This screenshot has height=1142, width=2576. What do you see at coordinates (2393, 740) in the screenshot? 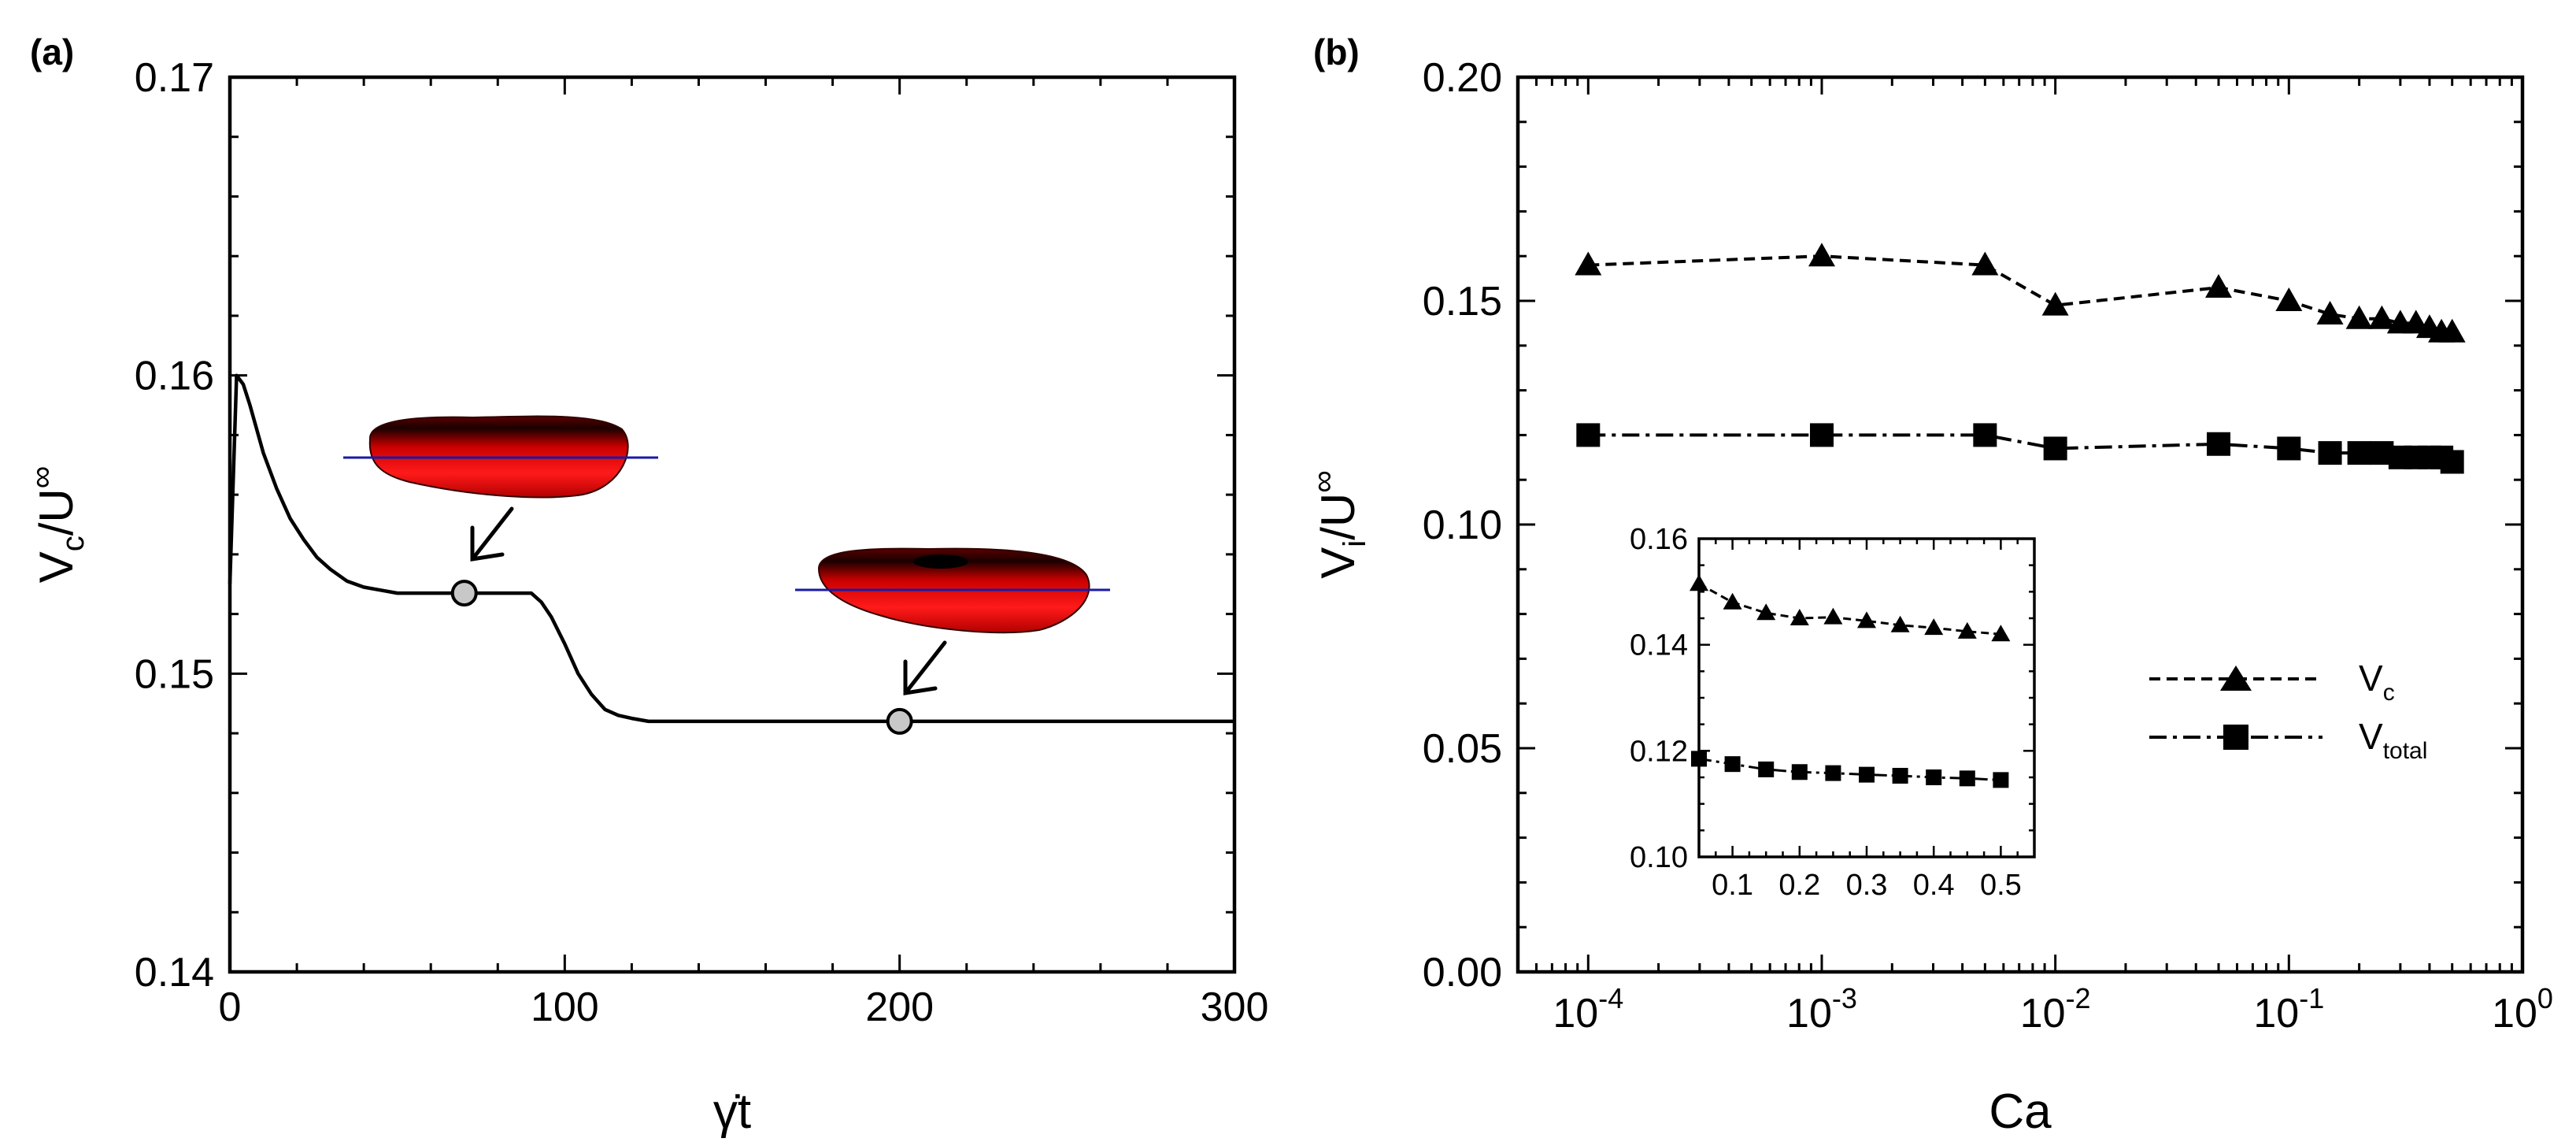
I see `legend-label-vtotal: Vtotal` at bounding box center [2393, 740].